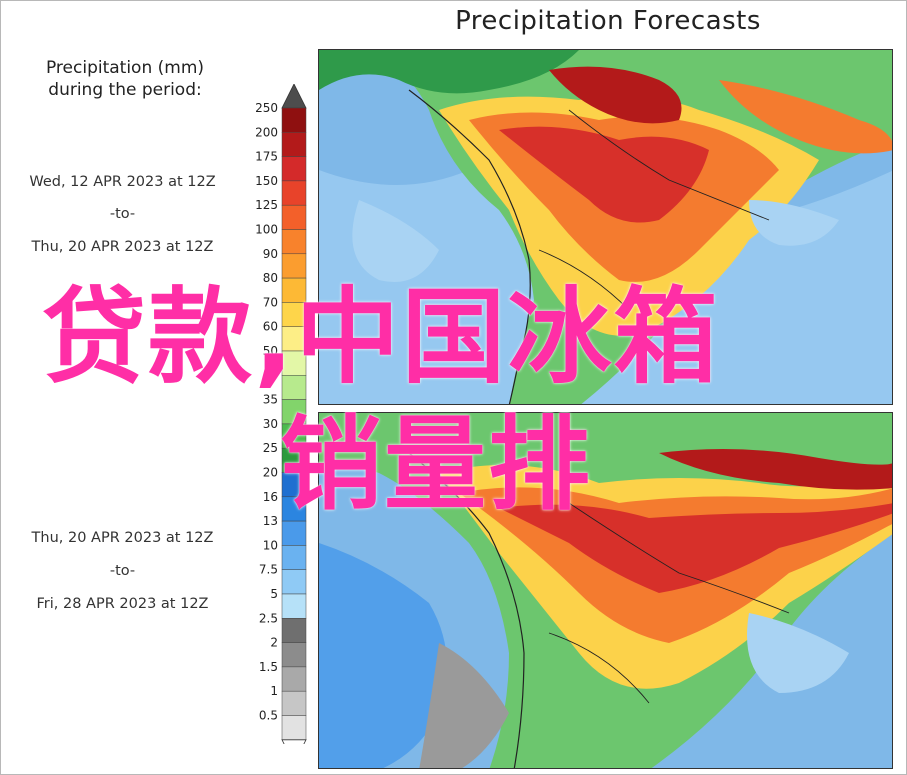 Image resolution: width=907 pixels, height=775 pixels. I want to click on scale-swatch-1.5, so click(294, 679).